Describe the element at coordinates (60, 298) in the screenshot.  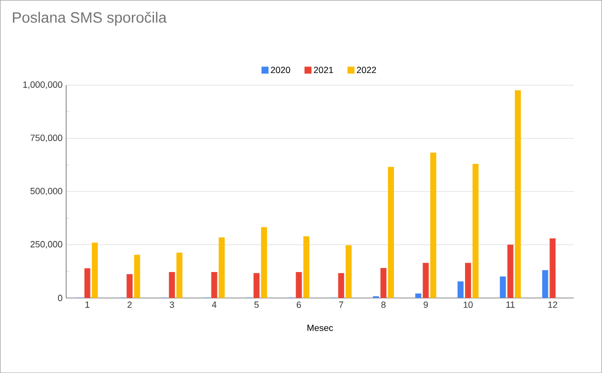
I see `y-tick-label: 0` at that location.